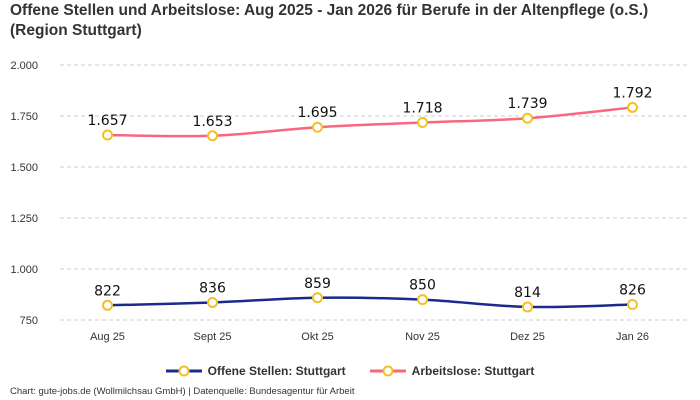 This screenshot has height=400, width=700. Describe the element at coordinates (632, 290) in the screenshot. I see `data-label: 826` at that location.